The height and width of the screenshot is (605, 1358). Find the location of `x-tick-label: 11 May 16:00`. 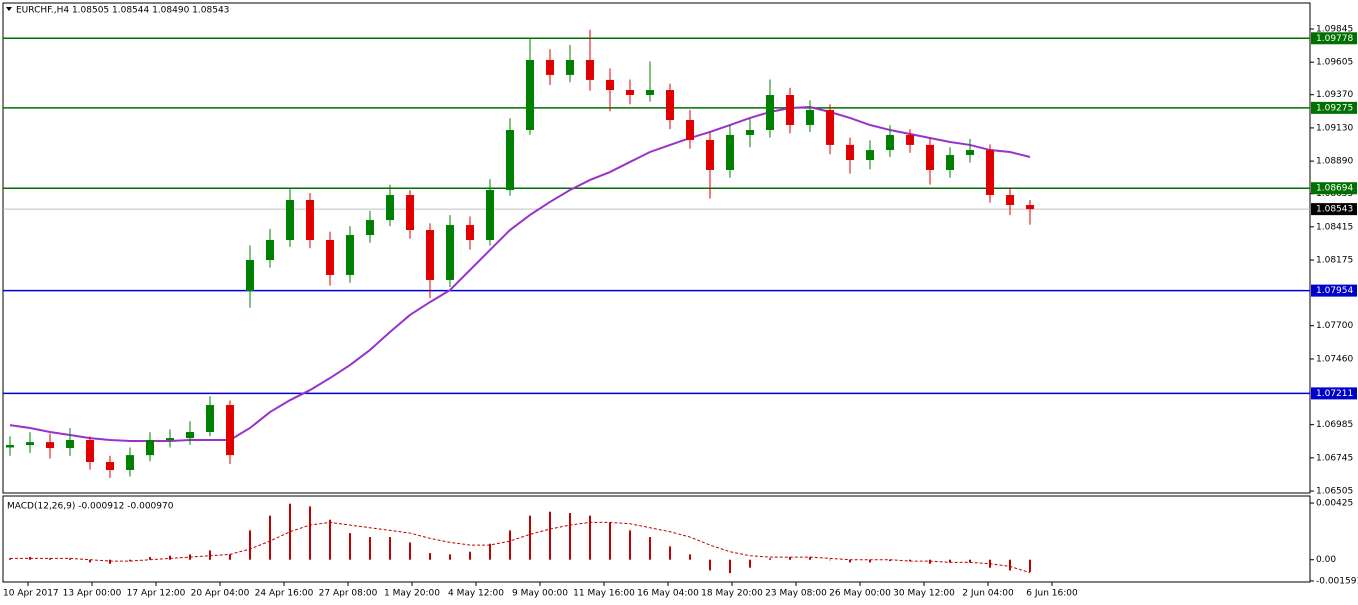

x-tick-label: 11 May 16:00 is located at coordinates (604, 594).